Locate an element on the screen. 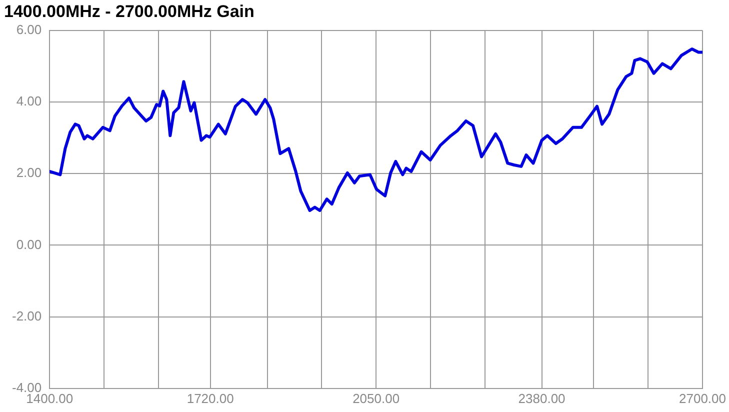  y-tick-label: 4.00 is located at coordinates (29, 101).